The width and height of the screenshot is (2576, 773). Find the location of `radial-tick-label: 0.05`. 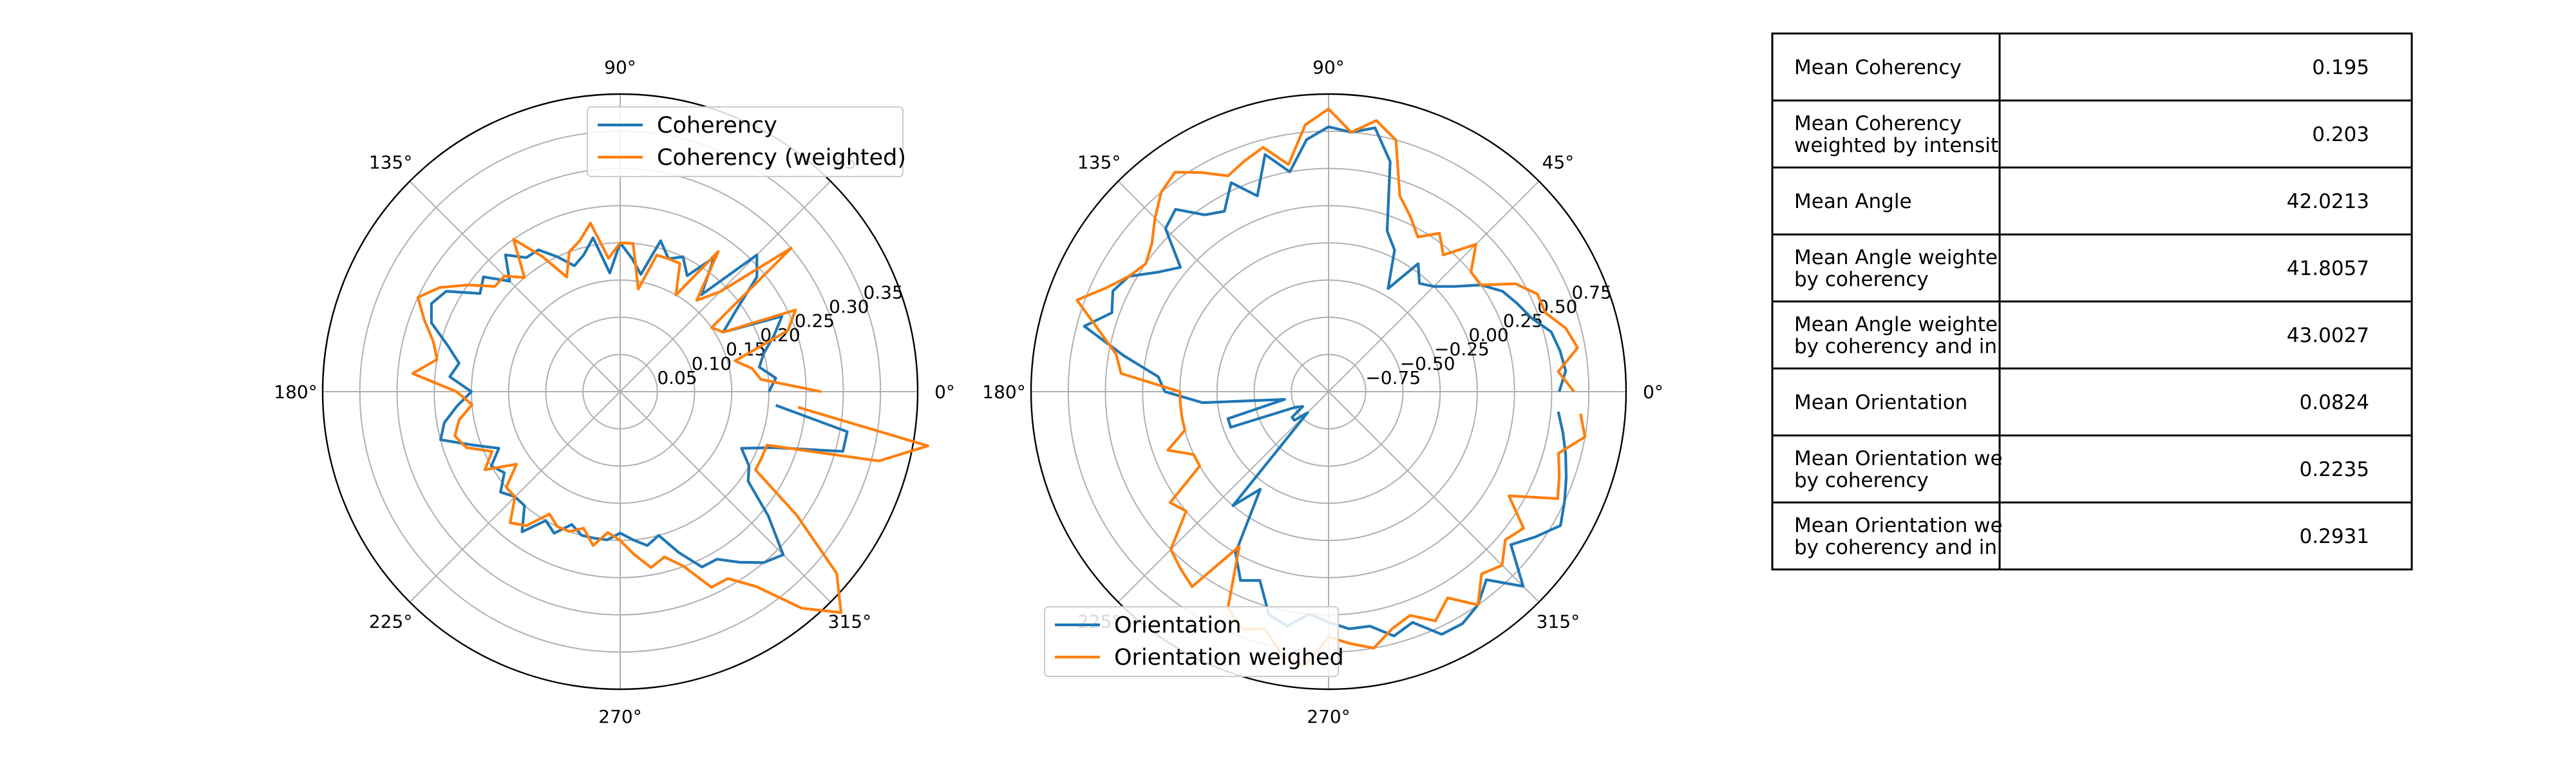

radial-tick-label: 0.05 is located at coordinates (677, 378).